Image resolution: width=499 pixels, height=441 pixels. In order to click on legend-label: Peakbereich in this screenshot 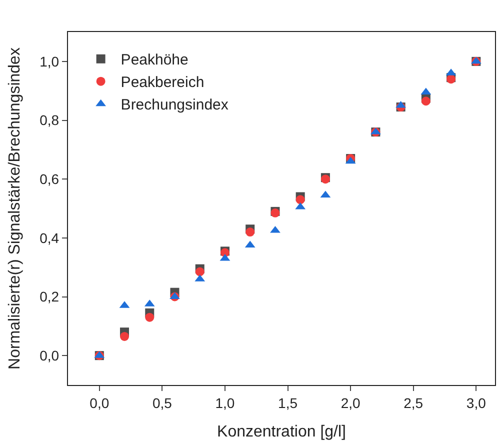, I will do `click(162, 83)`.